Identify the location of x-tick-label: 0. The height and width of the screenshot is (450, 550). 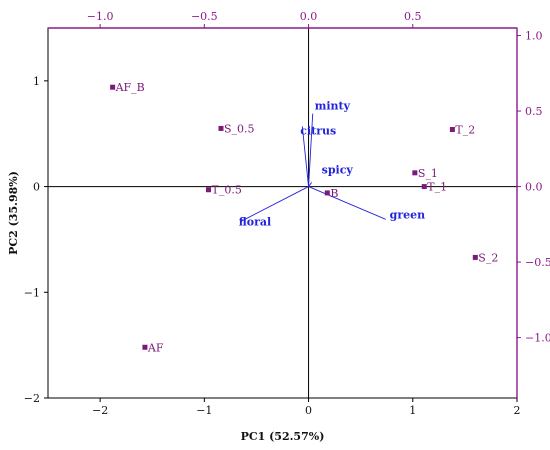
(308, 410).